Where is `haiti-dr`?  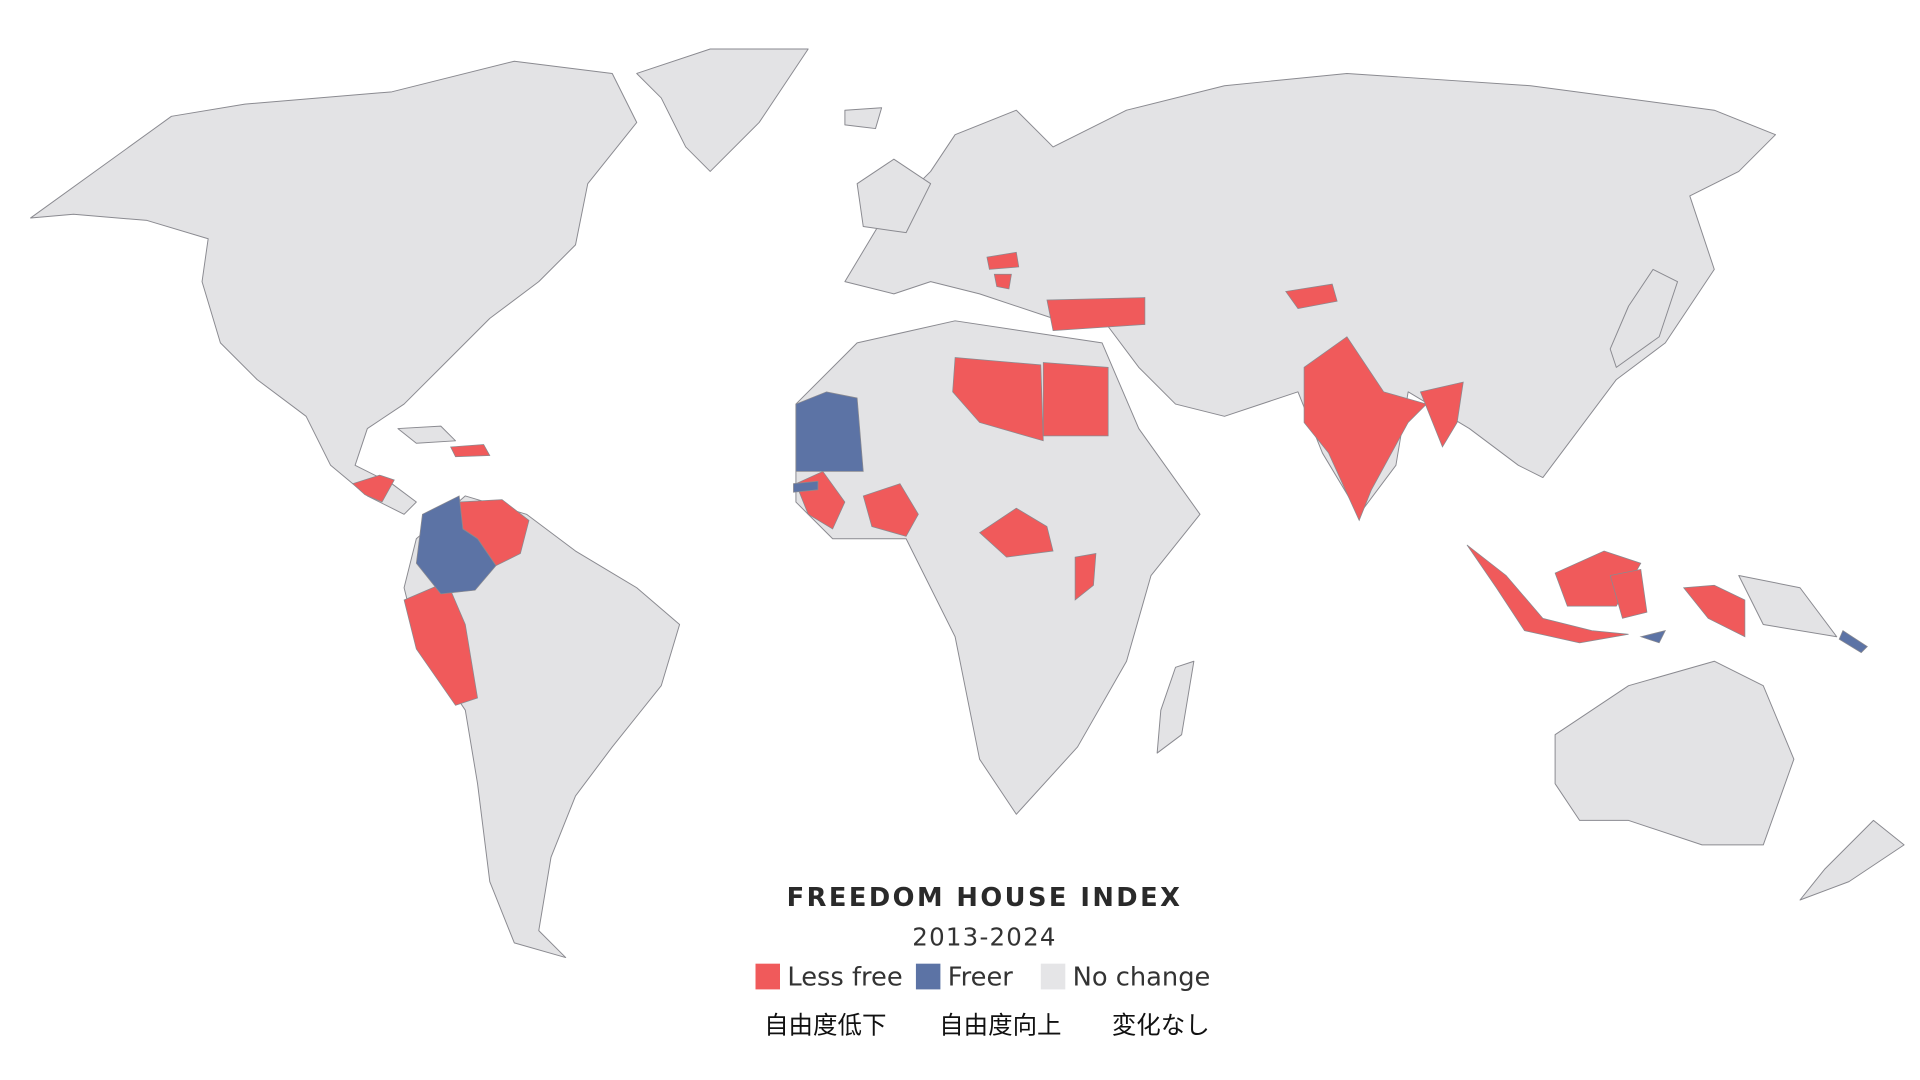 haiti-dr is located at coordinates (470, 451).